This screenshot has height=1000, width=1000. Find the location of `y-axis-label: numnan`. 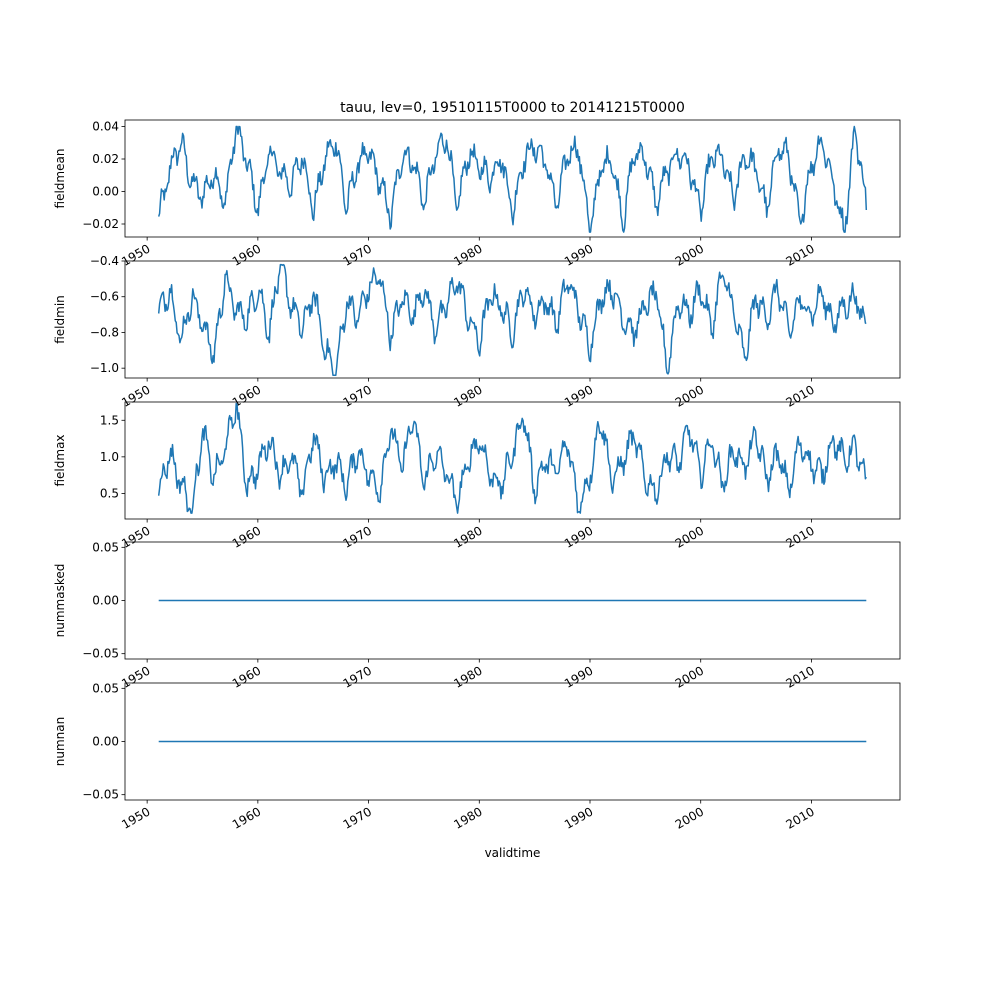

y-axis-label: numnan is located at coordinates (60, 741).